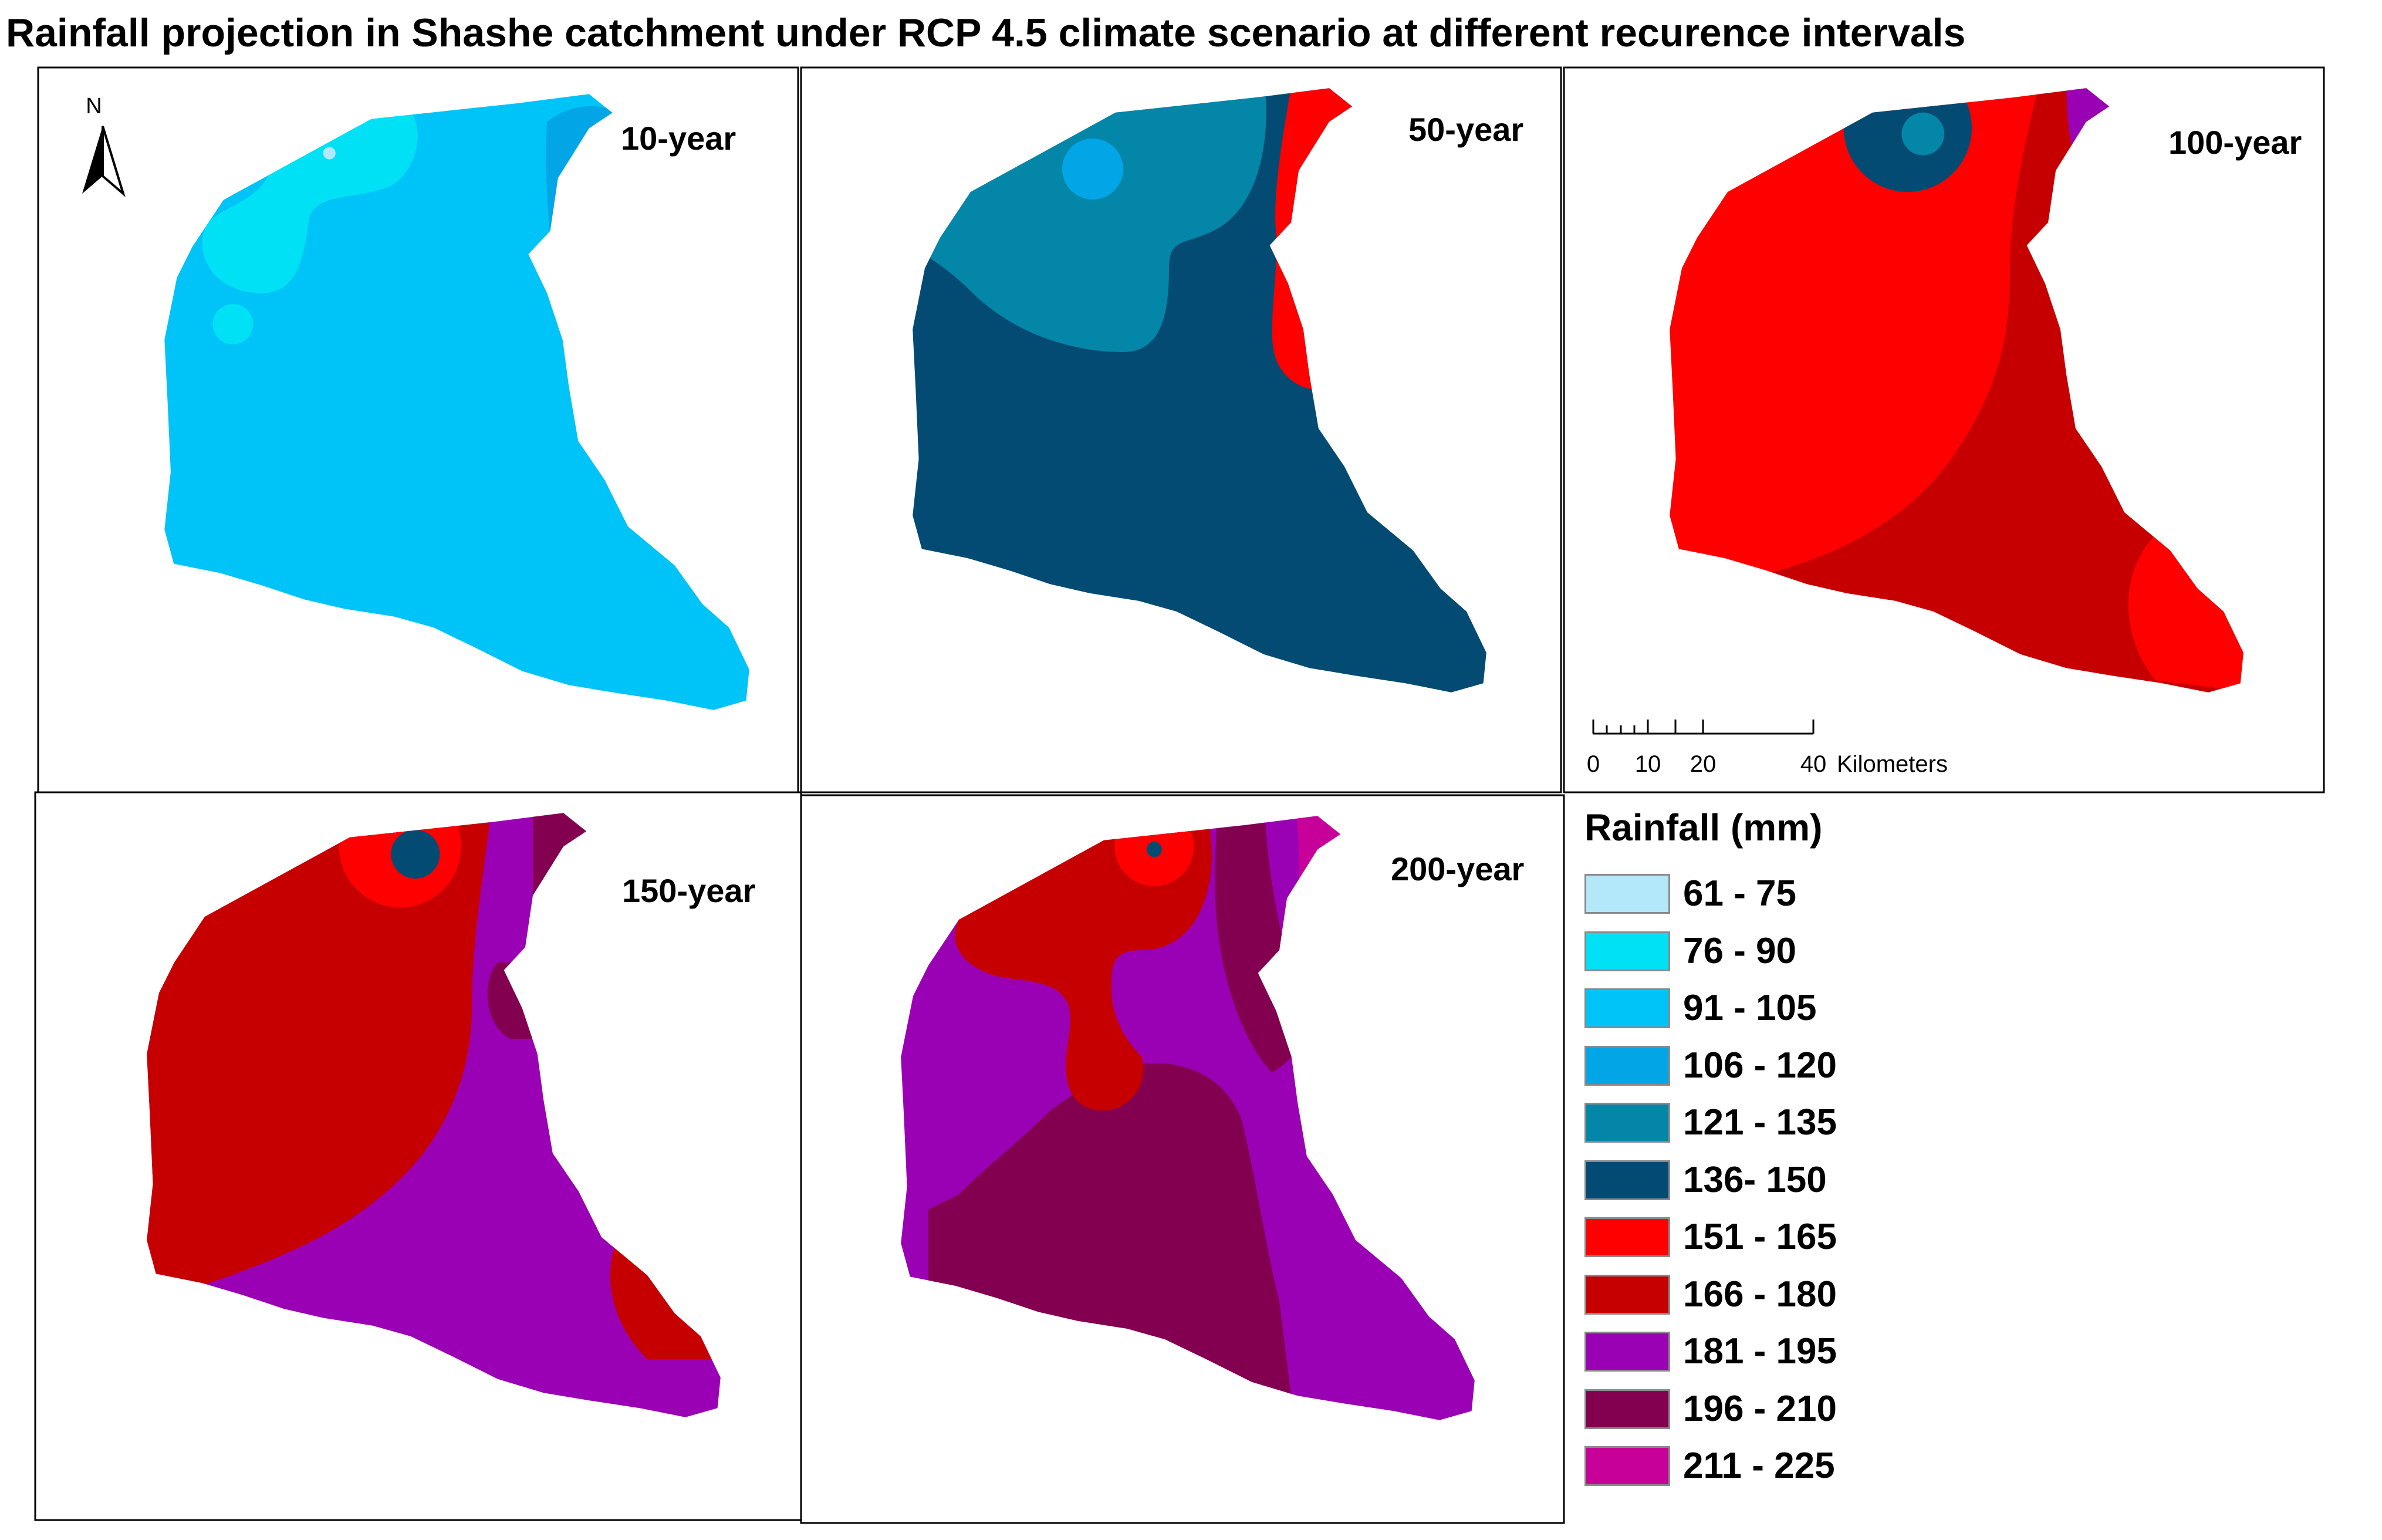 The image size is (2382, 1540). I want to click on legend-label: 181 - 195, so click(1760, 1351).